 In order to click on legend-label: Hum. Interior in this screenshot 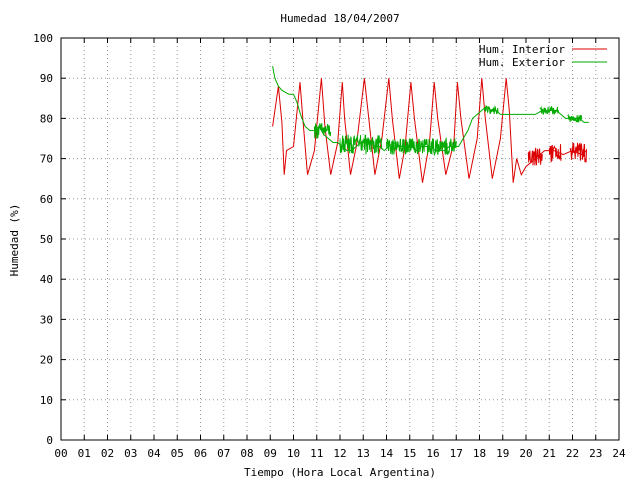, I will do `click(522, 49)`.